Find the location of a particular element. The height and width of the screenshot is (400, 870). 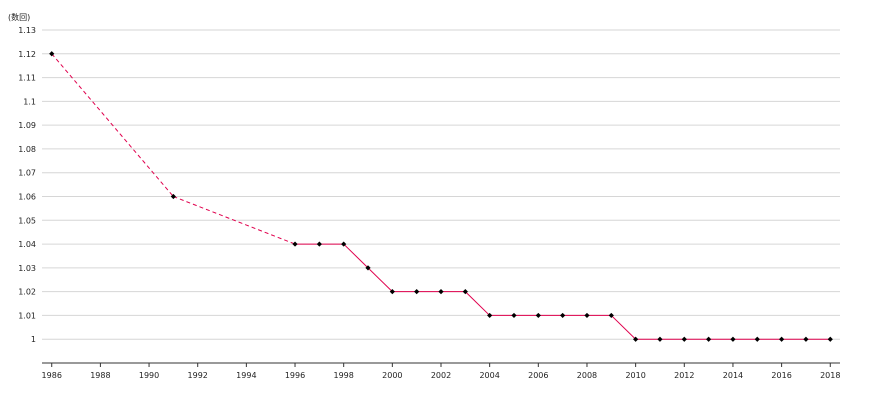

y-tick-label: 1.13 is located at coordinates (27, 30).